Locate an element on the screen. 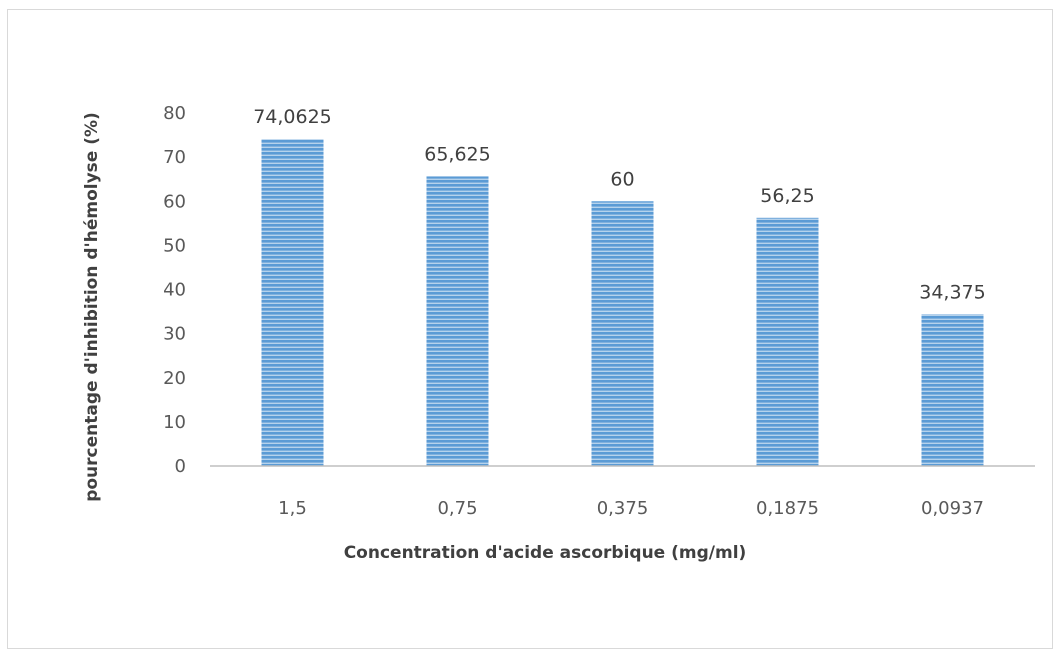  x-tick-label: 1,5 is located at coordinates (292, 508).